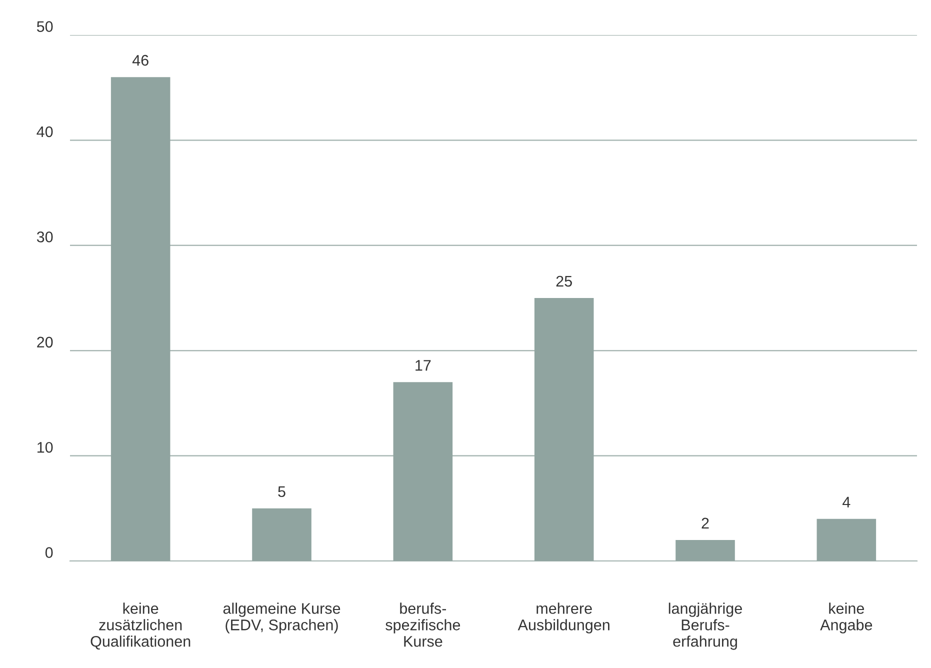 This screenshot has width=931, height=668. What do you see at coordinates (564, 281) in the screenshot?
I see `data-label: 25` at bounding box center [564, 281].